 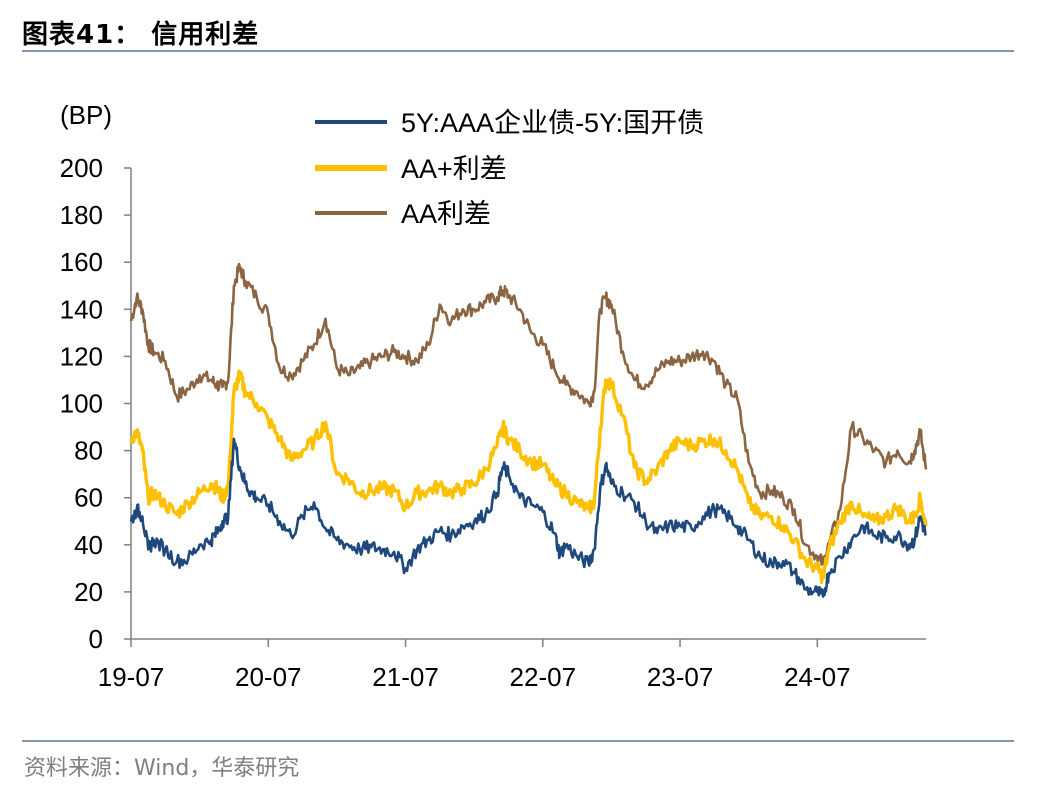 I want to click on y-tick-label: 20, so click(x=88, y=592).